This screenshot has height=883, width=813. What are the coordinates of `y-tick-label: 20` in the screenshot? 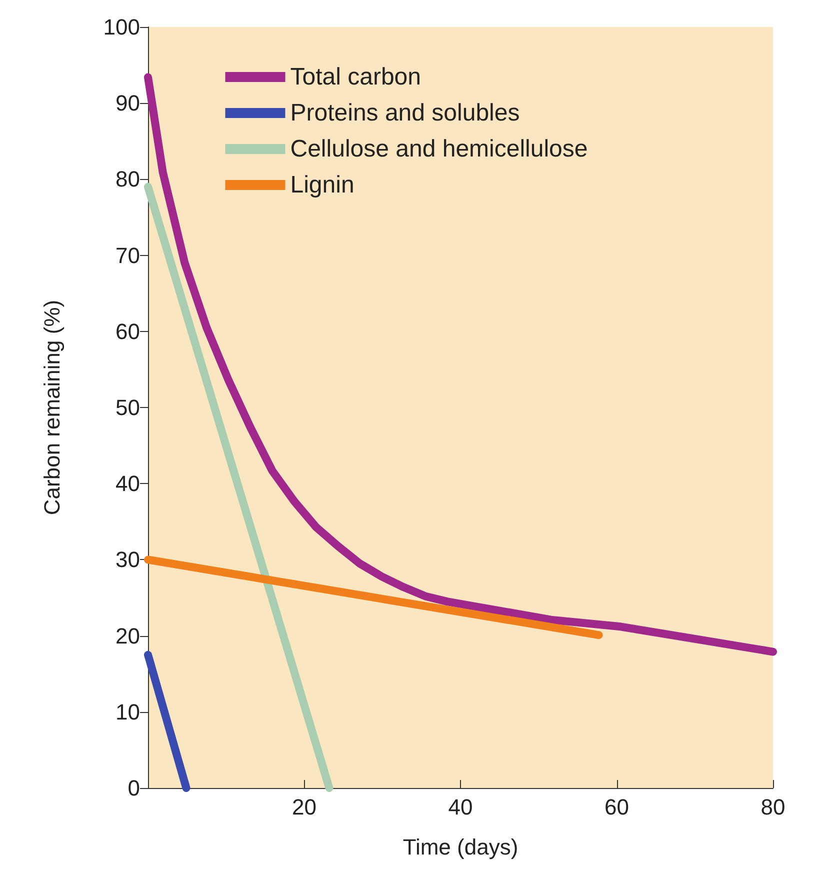 It's located at (128, 635).